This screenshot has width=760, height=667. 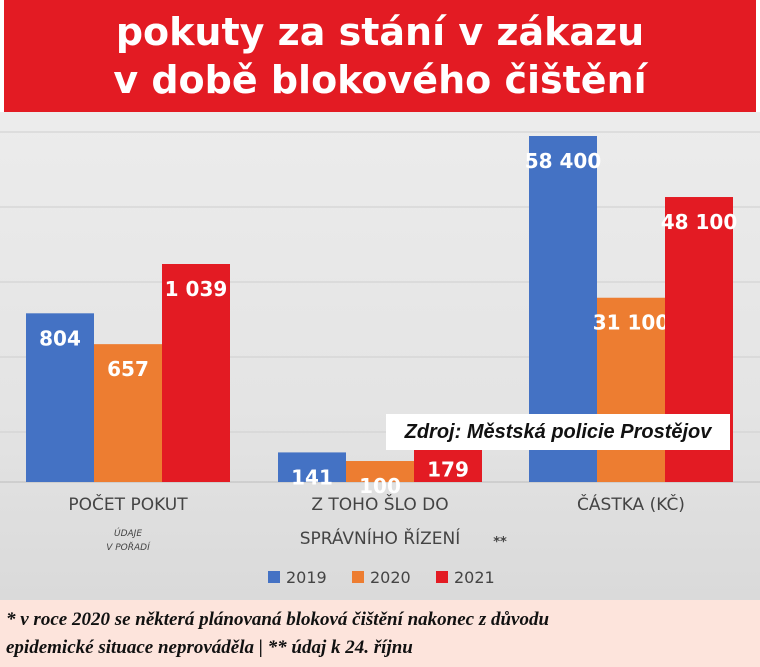 I want to click on legend-swatch-2021, so click(x=442, y=577).